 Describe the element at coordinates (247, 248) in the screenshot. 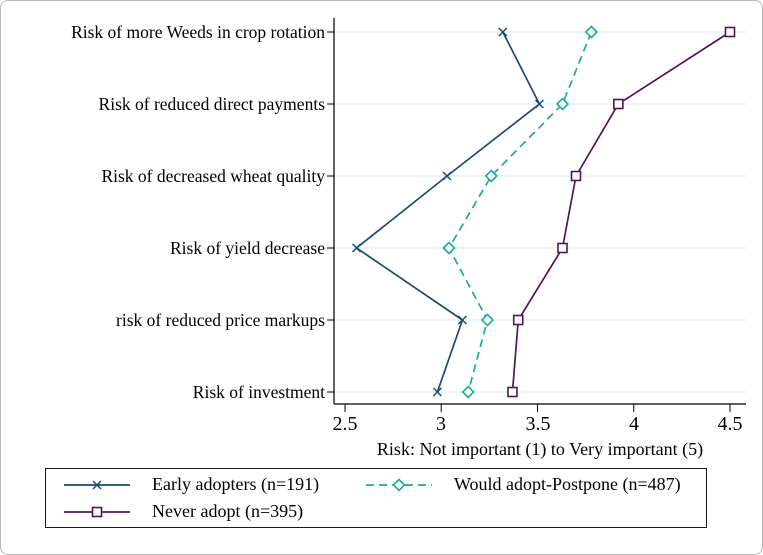

I see `y-axis-category-label: Risk of yield decrease` at that location.